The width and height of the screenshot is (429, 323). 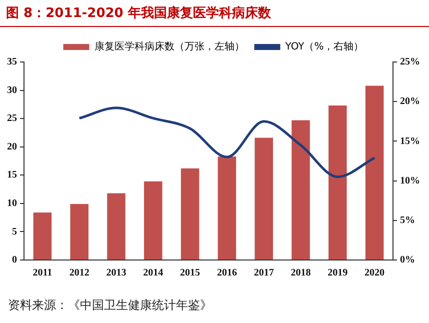 What do you see at coordinates (324, 46) in the screenshot?
I see `legend-label: YOY（%，右轴）` at bounding box center [324, 46].